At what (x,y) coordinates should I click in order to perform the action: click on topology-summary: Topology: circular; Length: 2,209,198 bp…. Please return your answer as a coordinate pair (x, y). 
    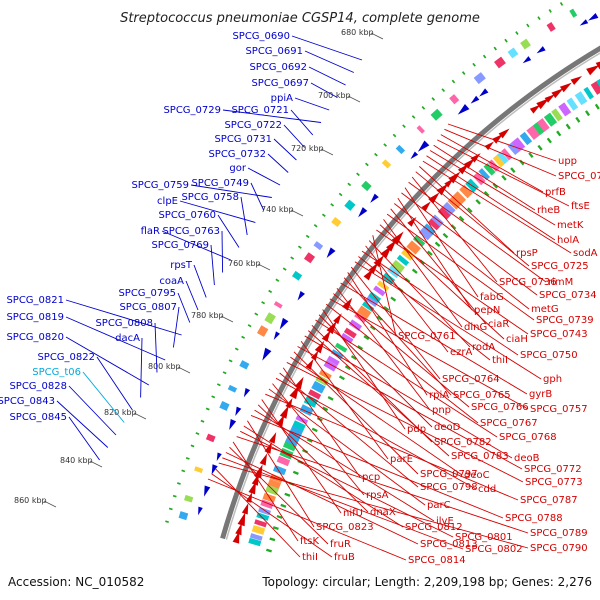
    Looking at the image, I should click on (426, 582).